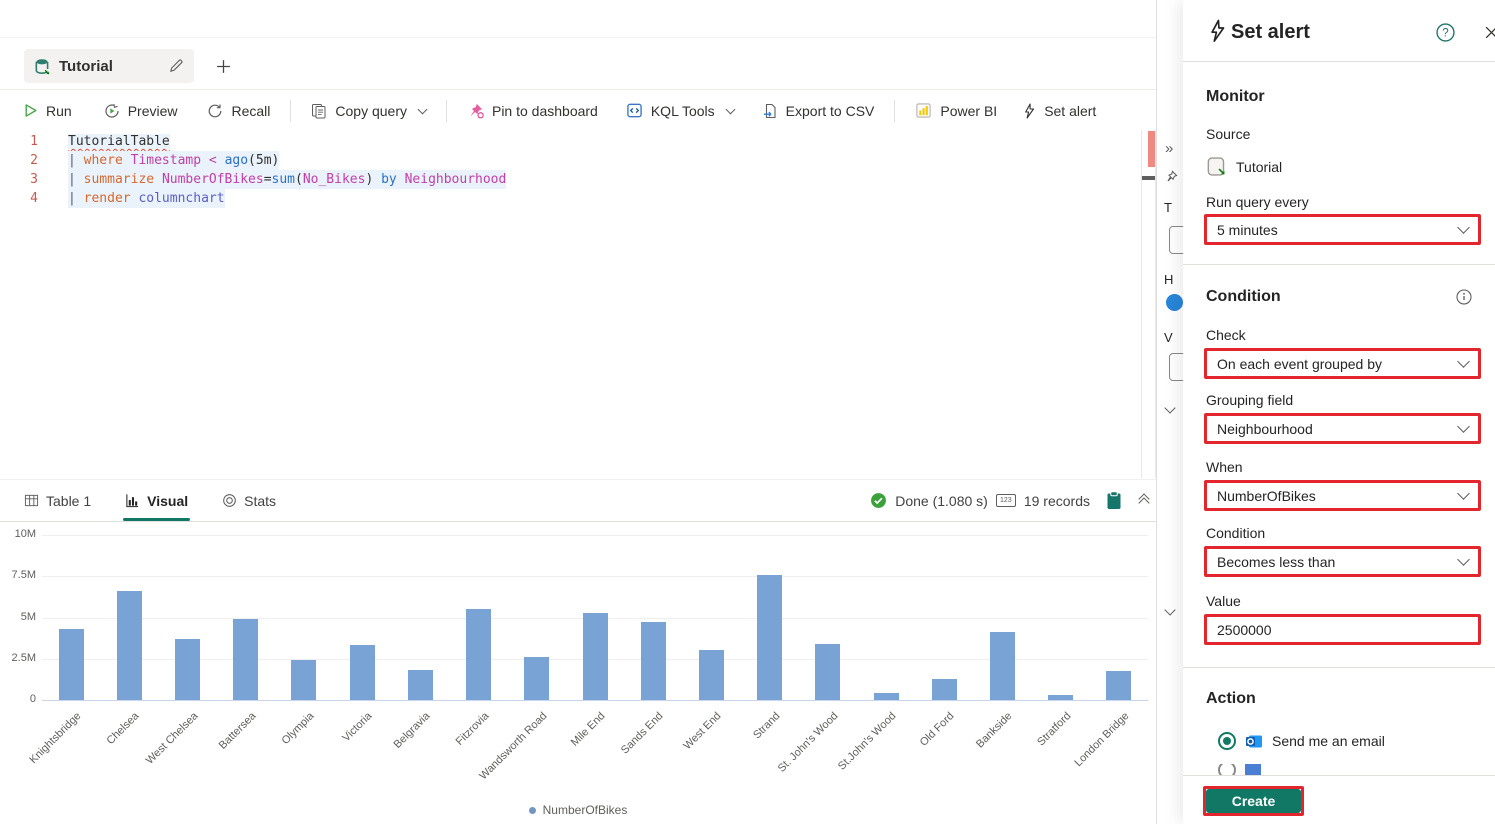  I want to click on editor-scrollbar, so click(1148, 304).